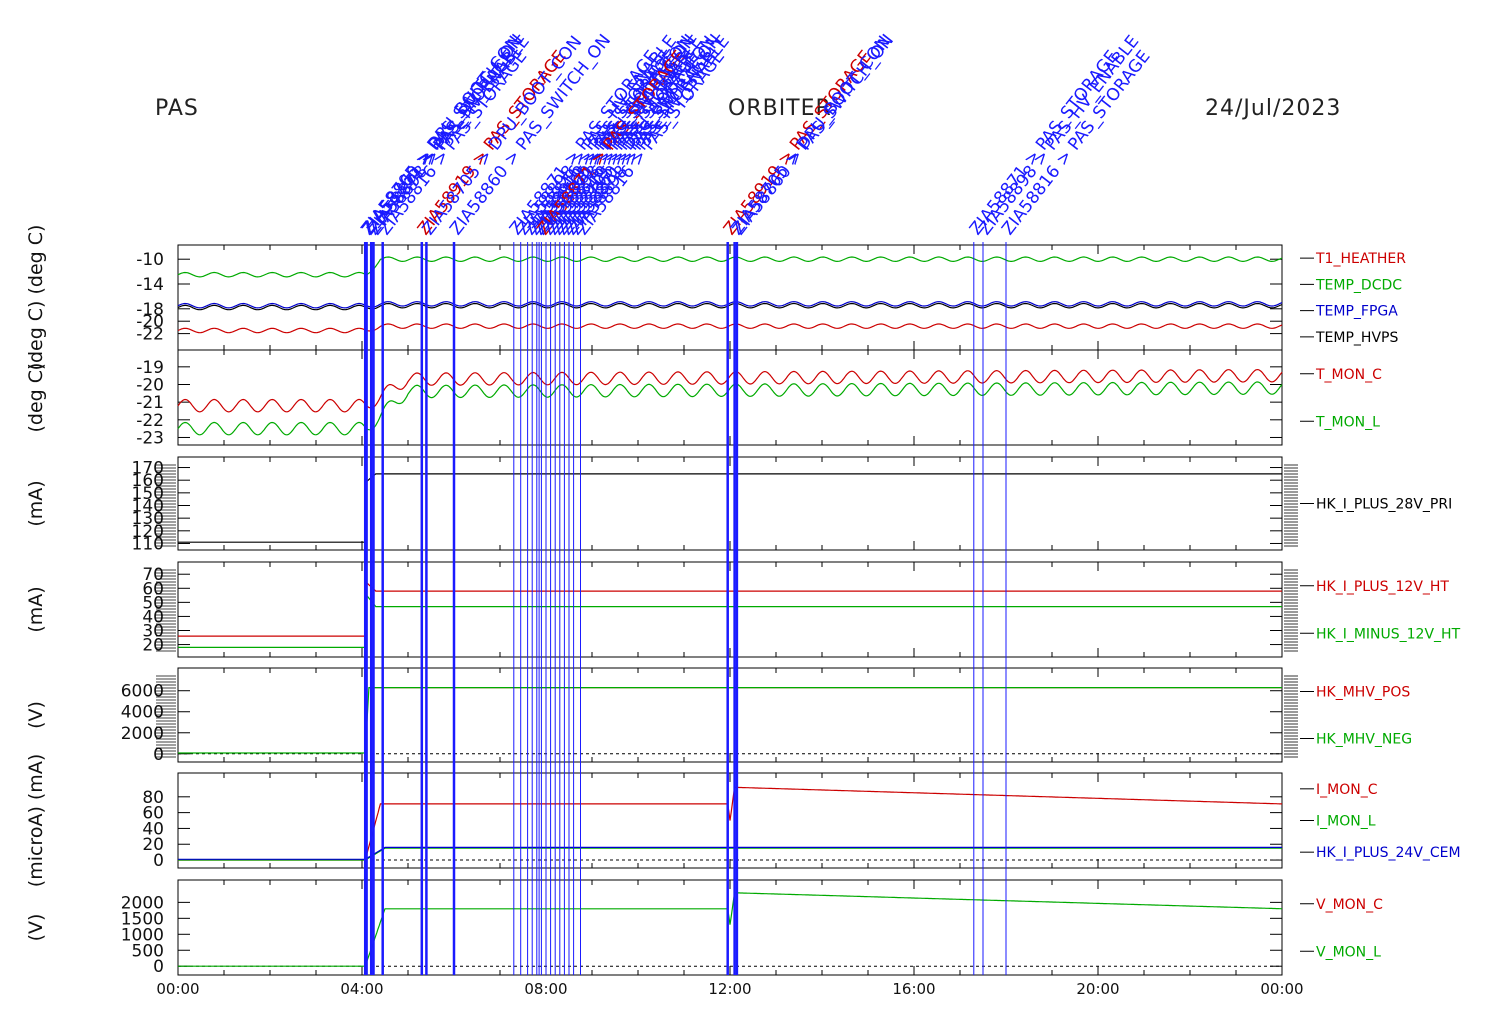 Image resolution: width=1512 pixels, height=1020 pixels. I want to click on legend-hk-i-plus-28v-pri: HK_I_PLUS_28V_PRI, so click(1384, 505).